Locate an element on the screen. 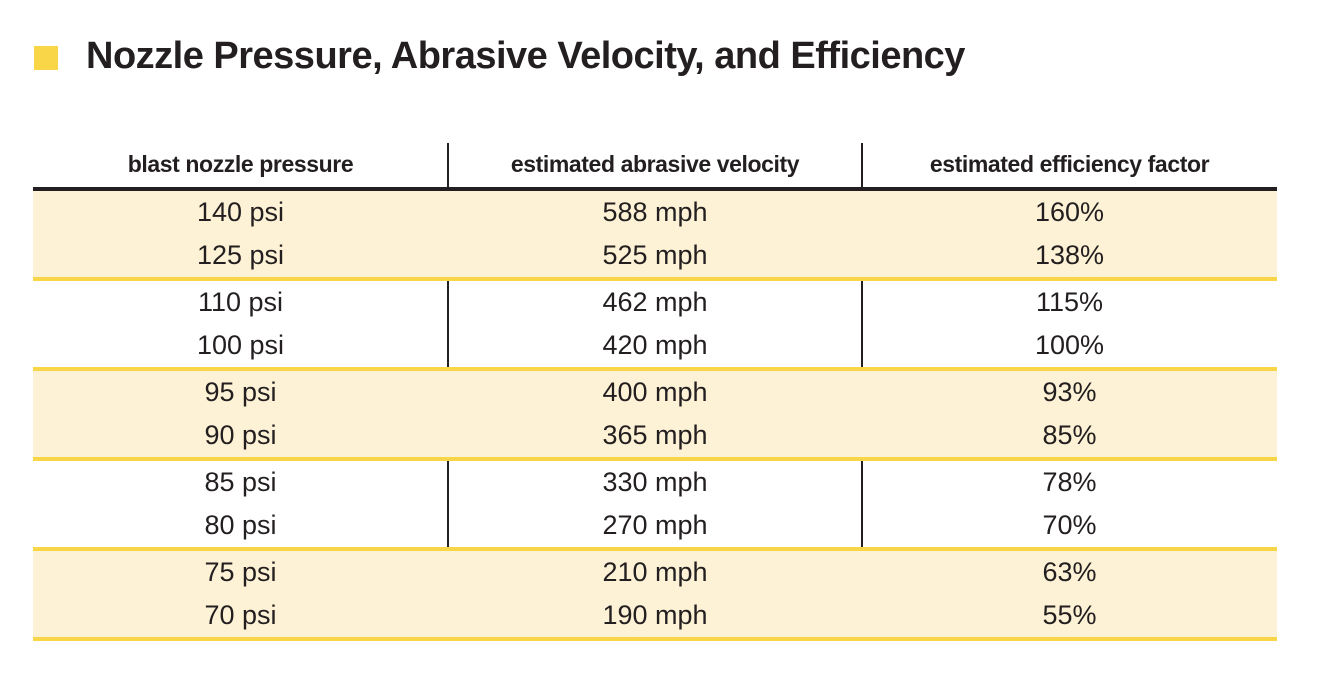 This screenshot has width=1334, height=680. cell-efficiency: 100% is located at coordinates (1069, 345).